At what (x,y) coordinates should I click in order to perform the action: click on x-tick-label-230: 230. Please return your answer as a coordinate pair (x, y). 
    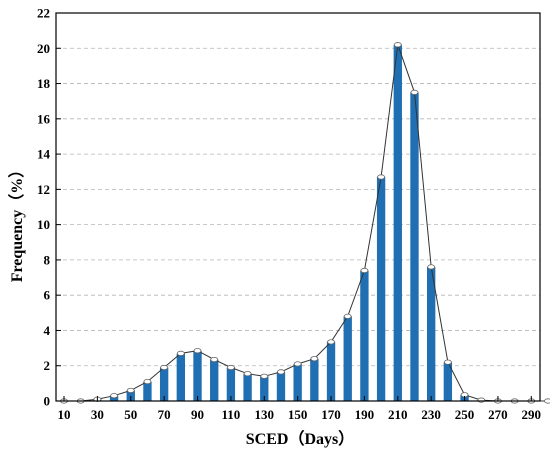
    Looking at the image, I should click on (431, 414).